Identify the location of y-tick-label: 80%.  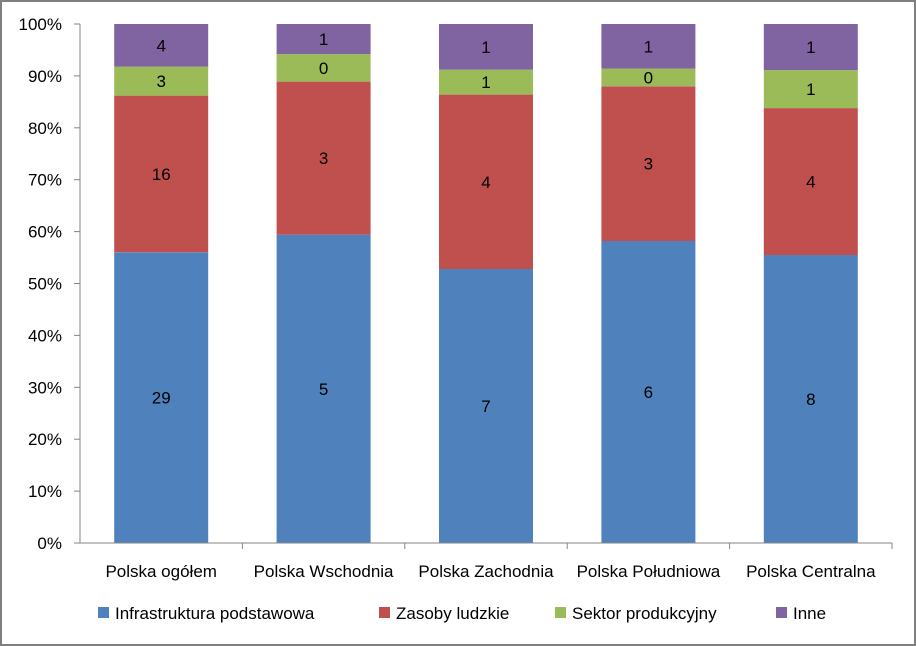
(45, 128).